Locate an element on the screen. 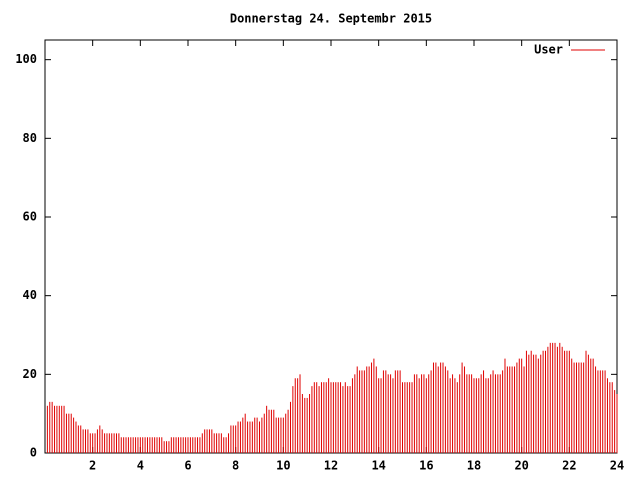 The height and width of the screenshot is (480, 640). y-tick-label: 20 is located at coordinates (30, 374).